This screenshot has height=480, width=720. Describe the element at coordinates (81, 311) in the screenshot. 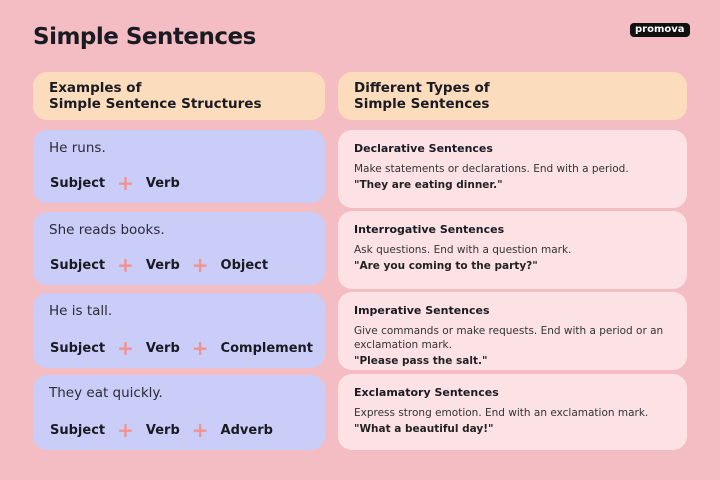

I see `example-sentence: He is tall.` at that location.